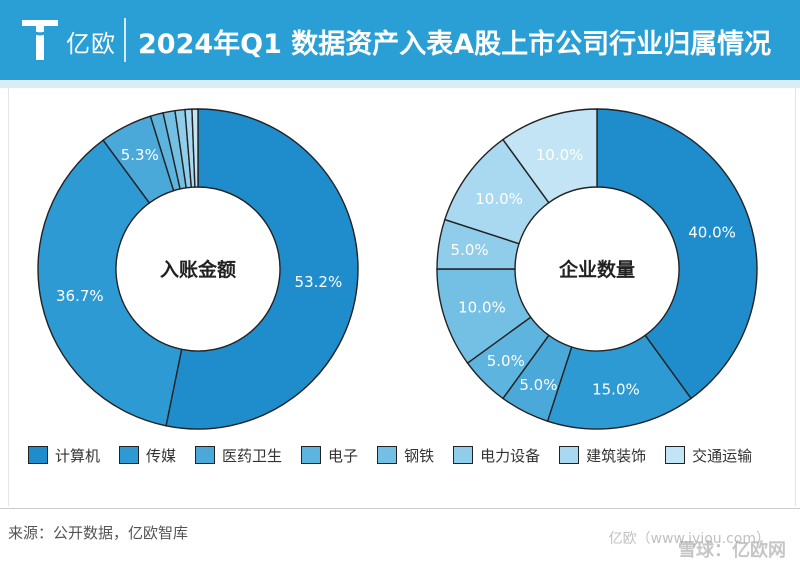 This screenshot has width=800, height=566. I want to click on footer-divider, so click(400, 508).